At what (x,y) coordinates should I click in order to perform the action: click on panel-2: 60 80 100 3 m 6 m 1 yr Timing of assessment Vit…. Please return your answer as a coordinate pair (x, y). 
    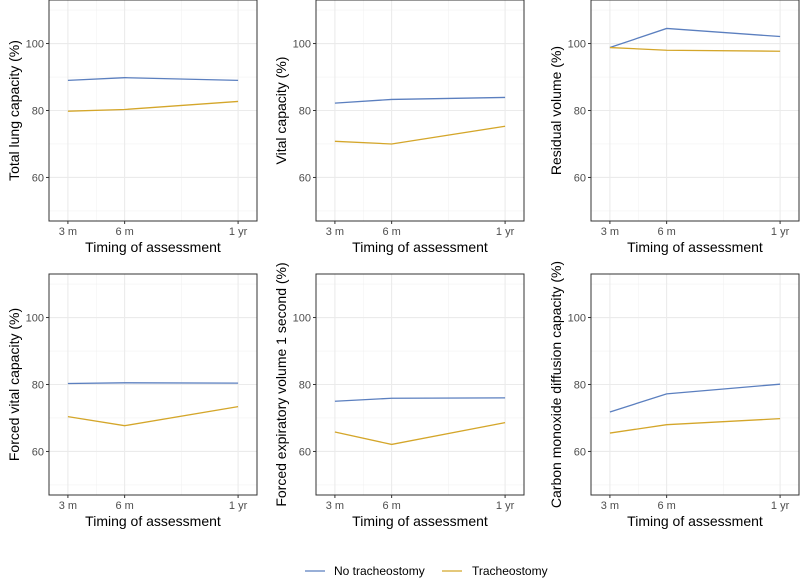
    Looking at the image, I should click on (399, 127).